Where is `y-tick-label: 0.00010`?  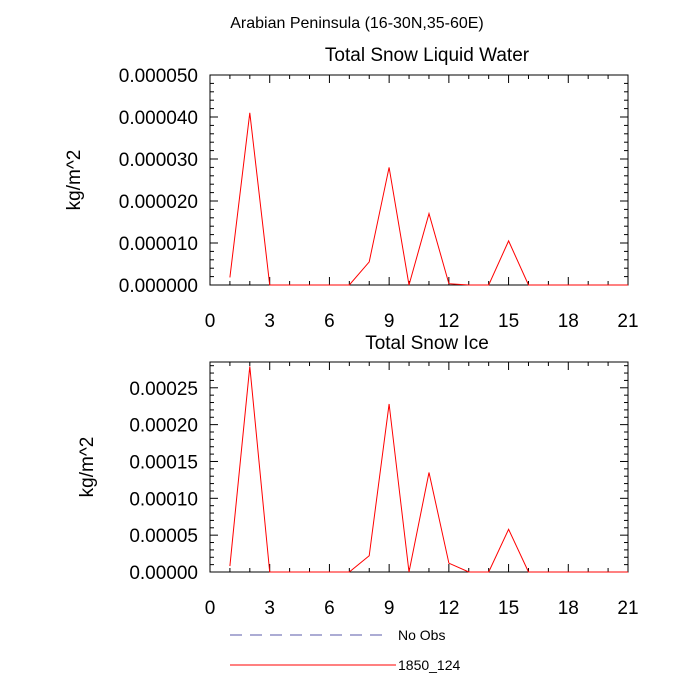
y-tick-label: 0.00010 is located at coordinates (163, 499).